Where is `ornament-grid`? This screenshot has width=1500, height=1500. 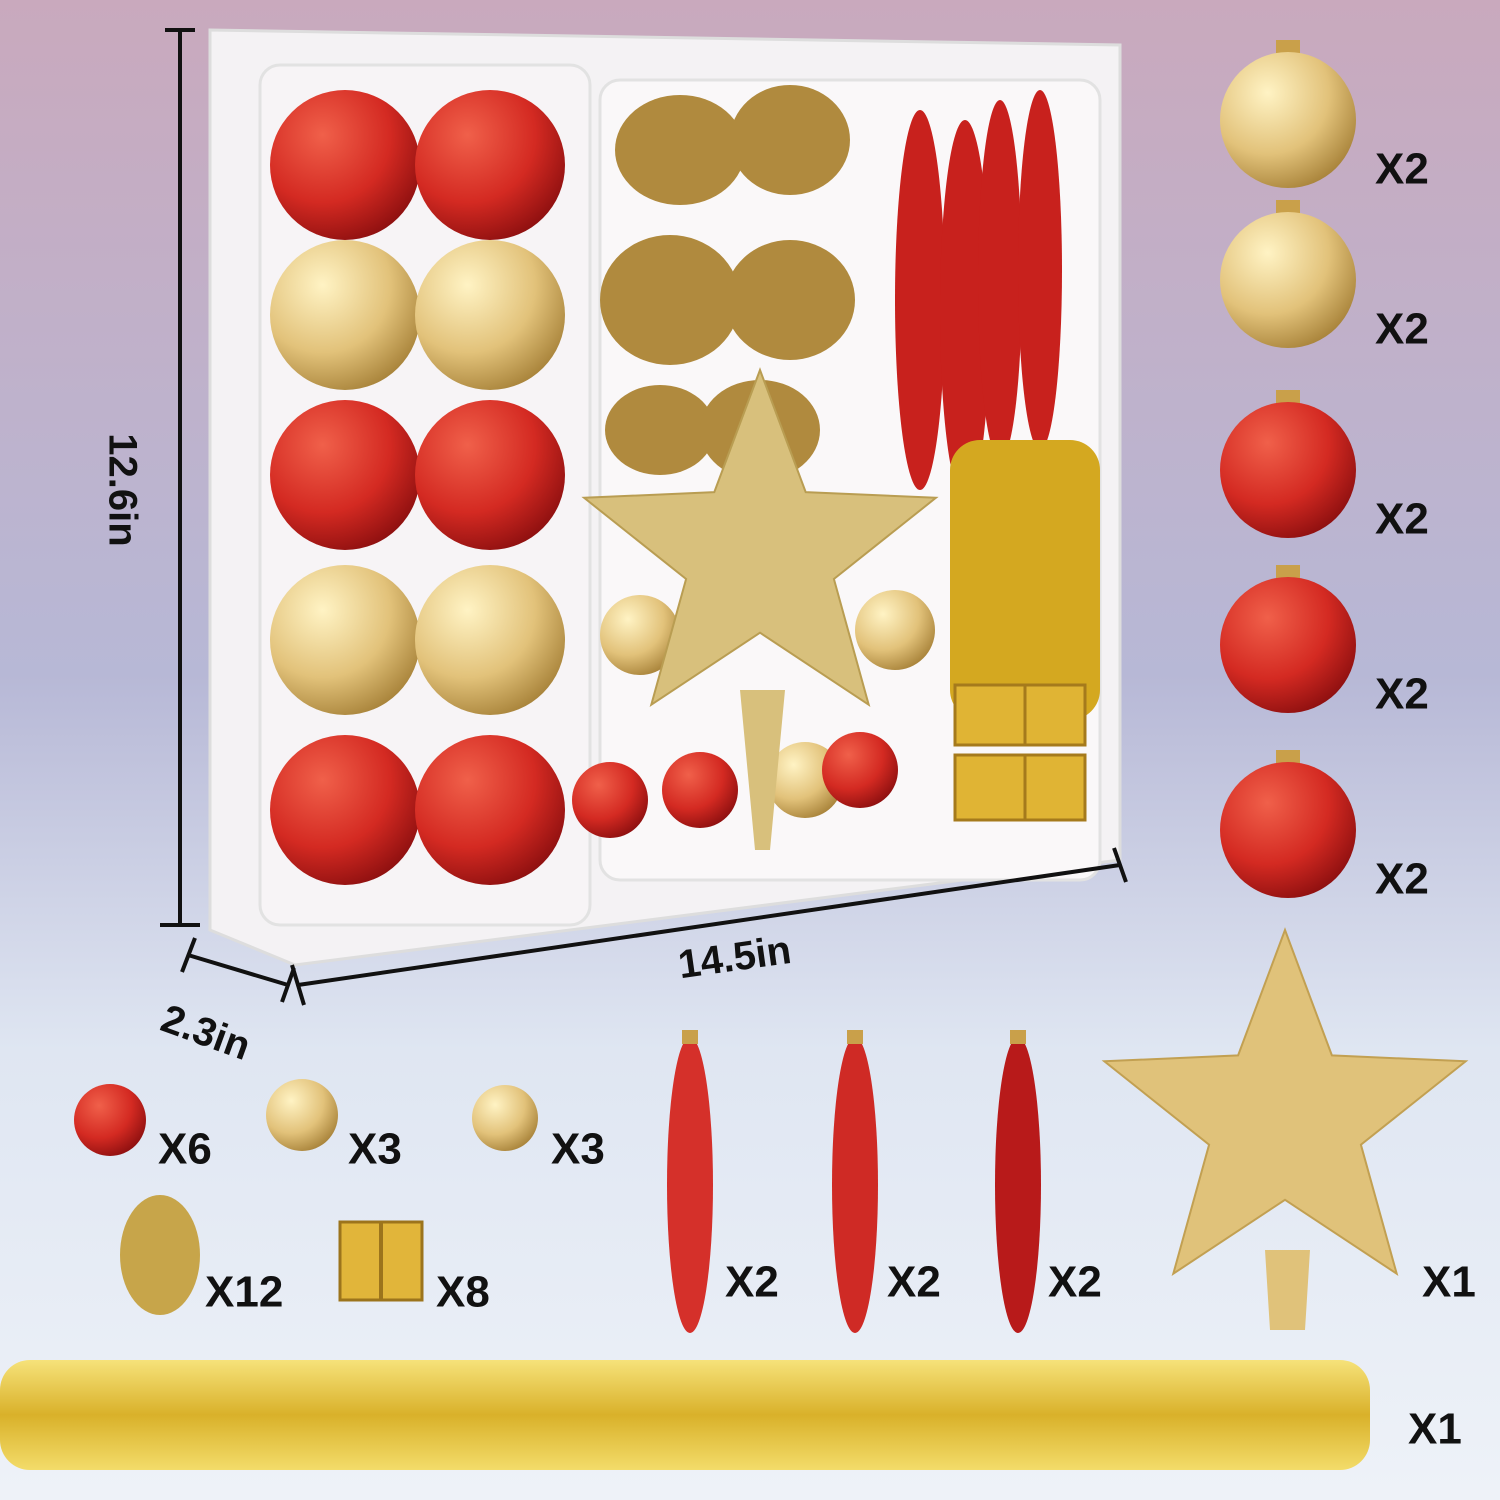
ornament-grid is located at coordinates (417, 487).